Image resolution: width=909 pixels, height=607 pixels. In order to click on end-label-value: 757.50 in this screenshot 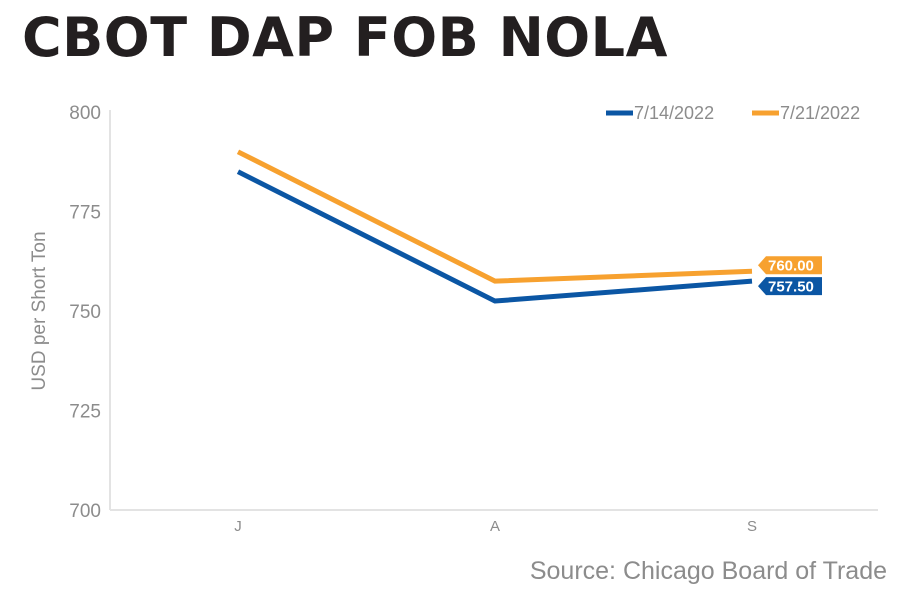, I will do `click(791, 287)`.